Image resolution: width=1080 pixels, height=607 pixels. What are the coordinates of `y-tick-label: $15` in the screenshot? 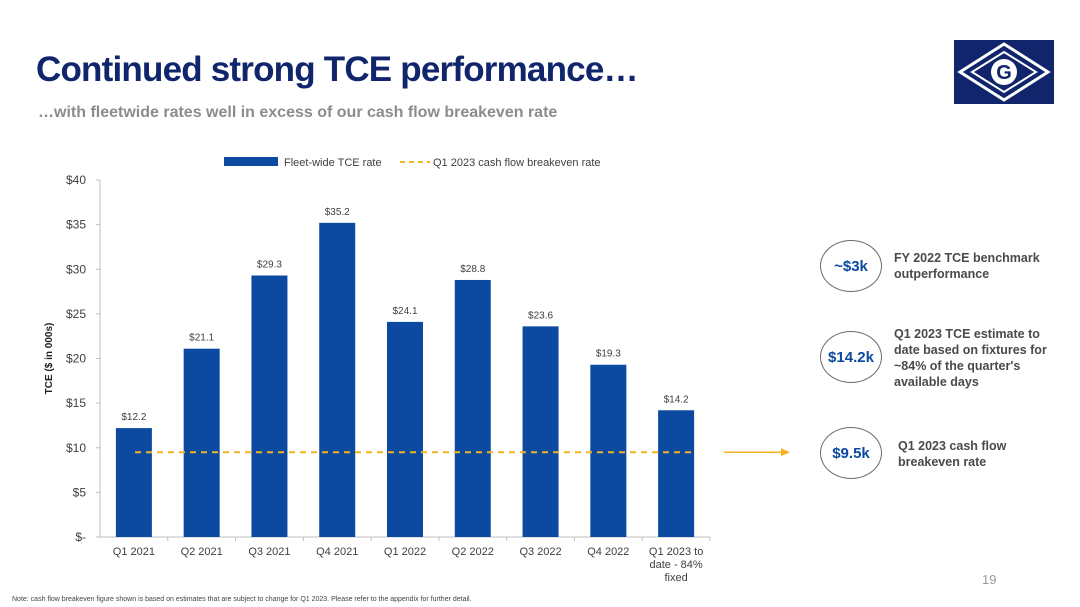 It's located at (76, 403).